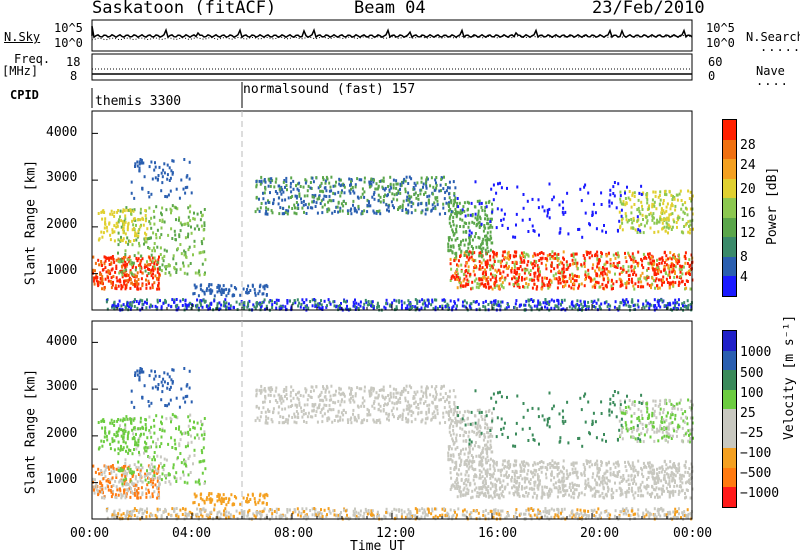  Describe the element at coordinates (68, 28) in the screenshot. I see `noise-left-top: 10^5` at that location.